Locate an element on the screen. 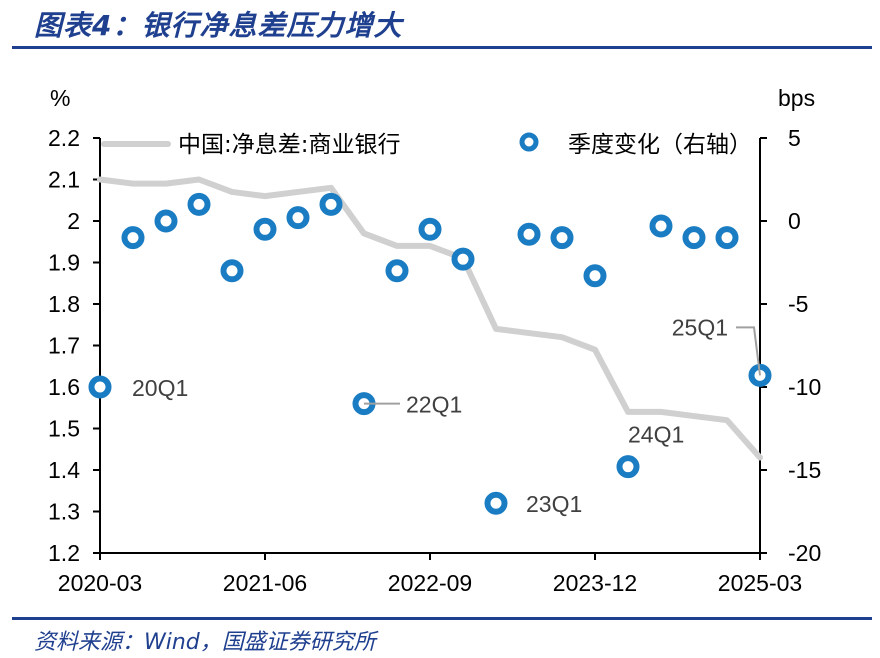 This screenshot has height=658, width=880. x-axis-tick-label: 2020-03 is located at coordinates (100, 583).